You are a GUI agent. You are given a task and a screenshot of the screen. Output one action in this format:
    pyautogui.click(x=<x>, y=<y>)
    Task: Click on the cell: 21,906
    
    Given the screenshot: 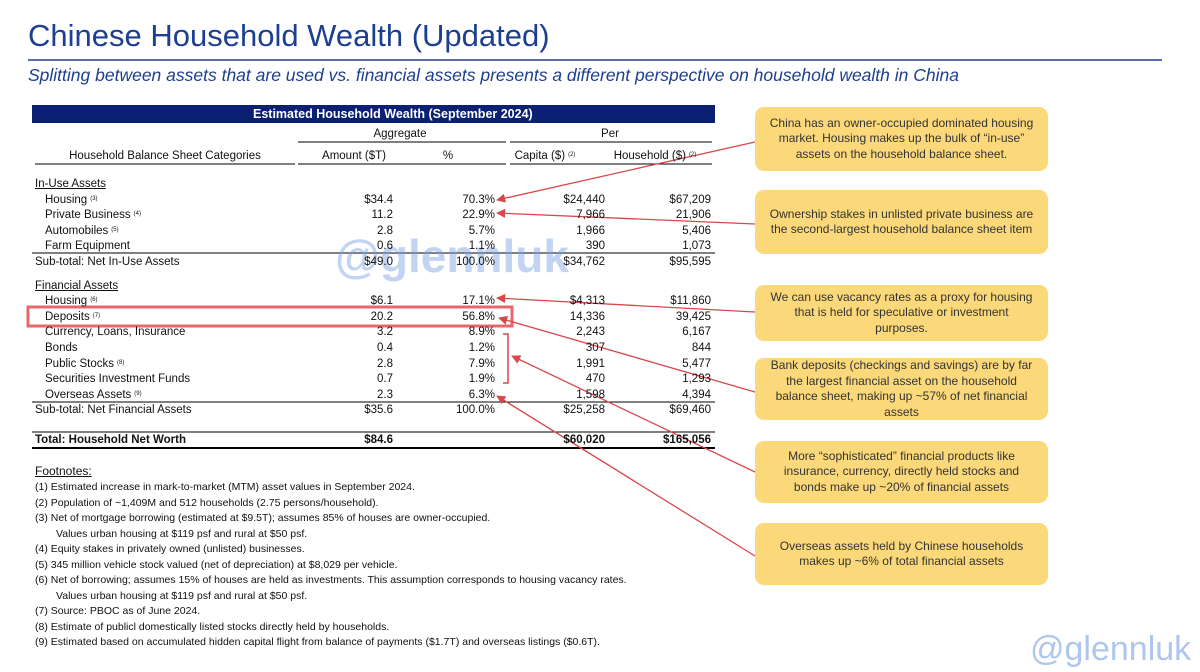 What is the action you would take?
    pyautogui.click(x=693, y=215)
    